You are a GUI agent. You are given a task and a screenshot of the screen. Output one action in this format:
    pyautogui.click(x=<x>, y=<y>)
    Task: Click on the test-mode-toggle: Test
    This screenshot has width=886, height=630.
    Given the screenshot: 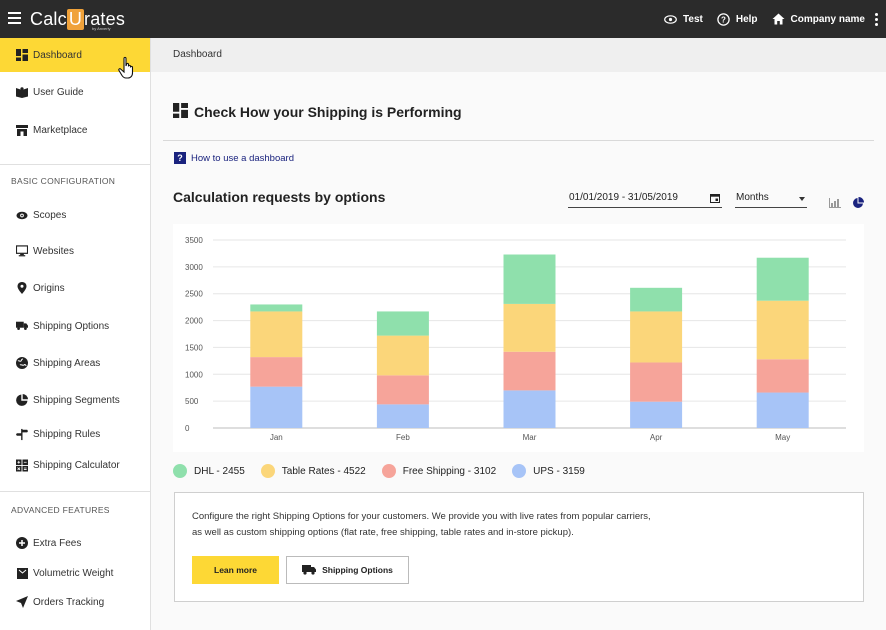 What is the action you would take?
    pyautogui.click(x=683, y=19)
    